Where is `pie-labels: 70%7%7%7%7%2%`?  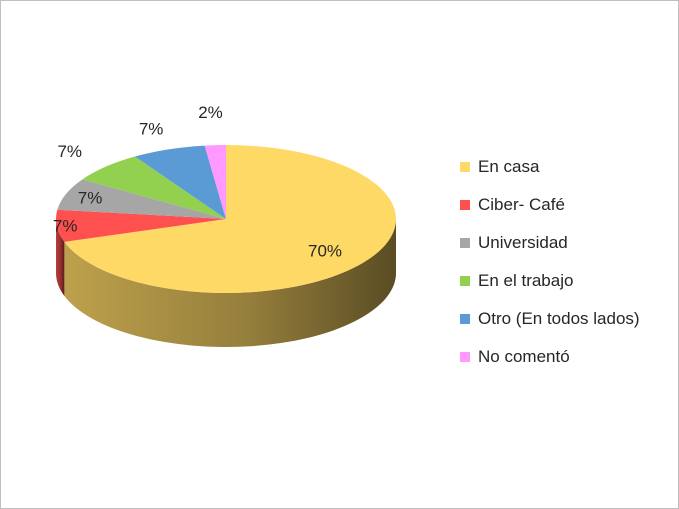
pie-labels: 70%7%7%7%7%2% is located at coordinates (197, 181).